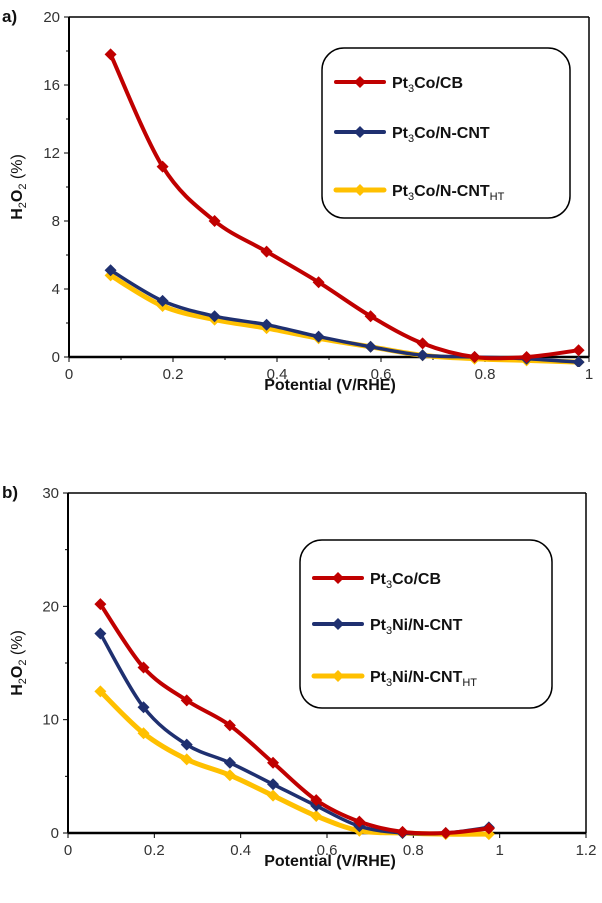  What do you see at coordinates (586, 850) in the screenshot?
I see `x-tick-label: 1.2` at bounding box center [586, 850].